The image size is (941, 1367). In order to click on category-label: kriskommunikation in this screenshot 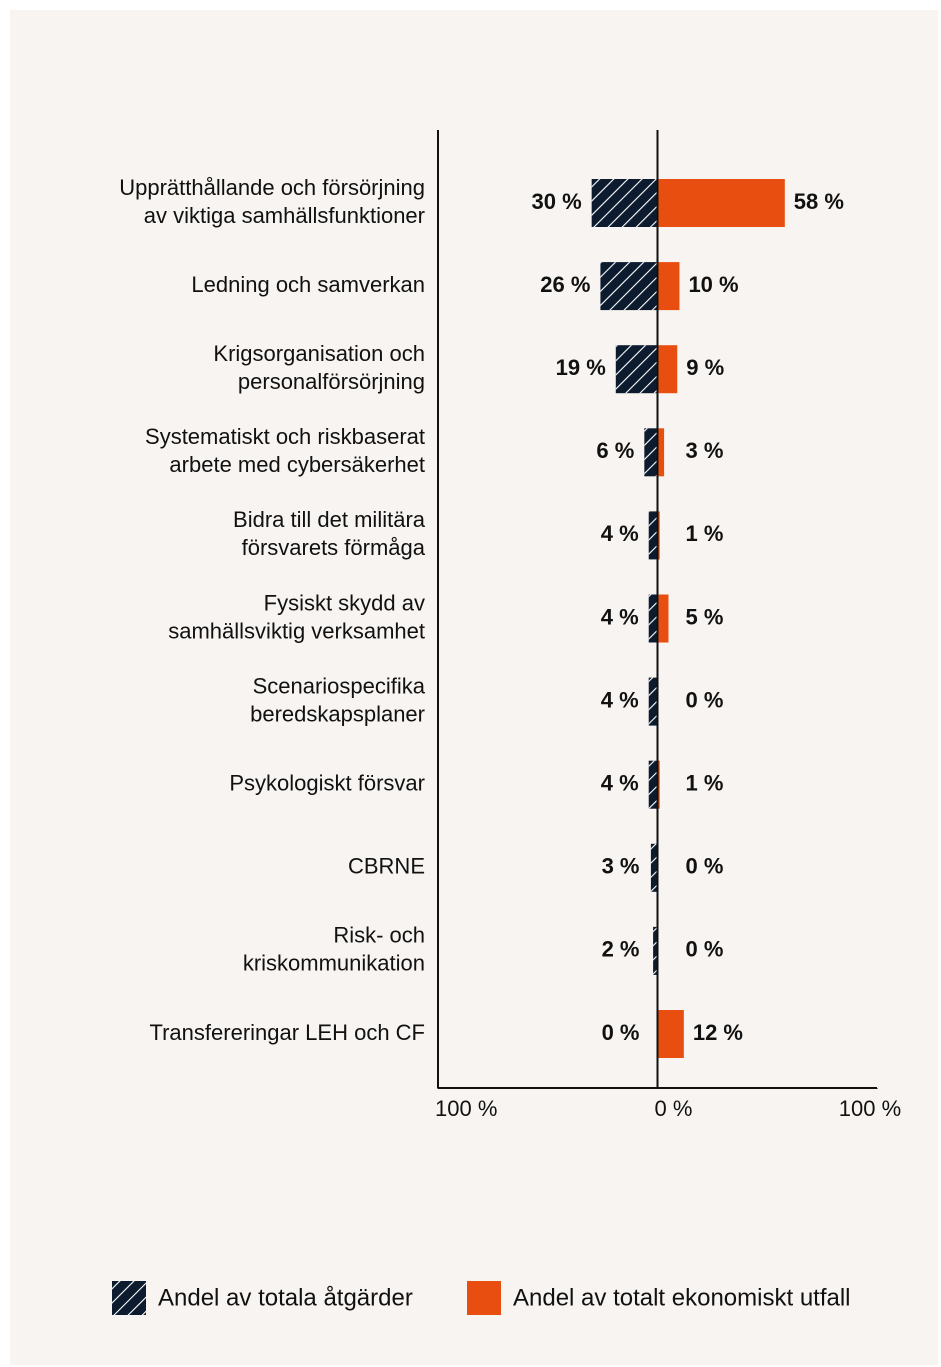, I will do `click(334, 963)`.